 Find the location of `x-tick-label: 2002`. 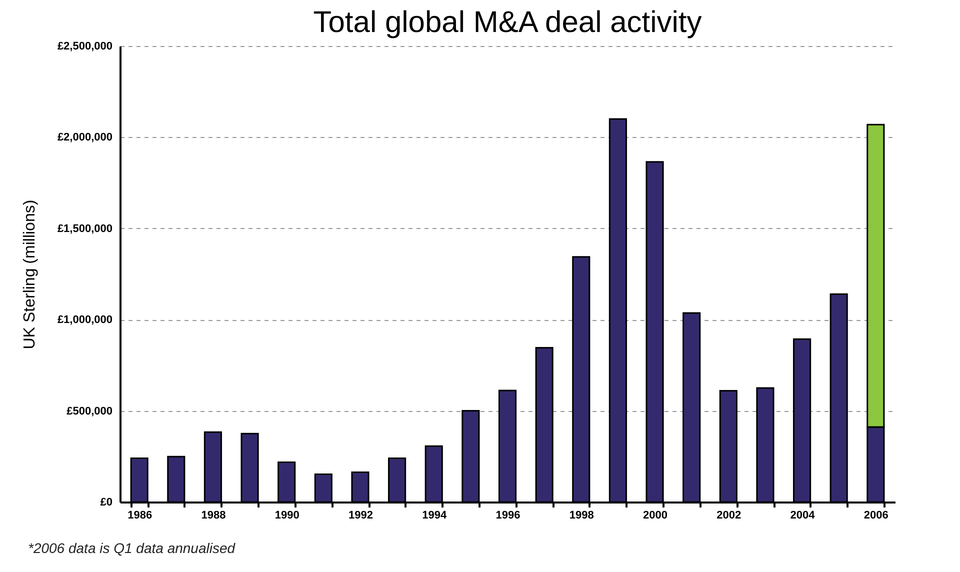

x-tick-label: 2002 is located at coordinates (729, 516).